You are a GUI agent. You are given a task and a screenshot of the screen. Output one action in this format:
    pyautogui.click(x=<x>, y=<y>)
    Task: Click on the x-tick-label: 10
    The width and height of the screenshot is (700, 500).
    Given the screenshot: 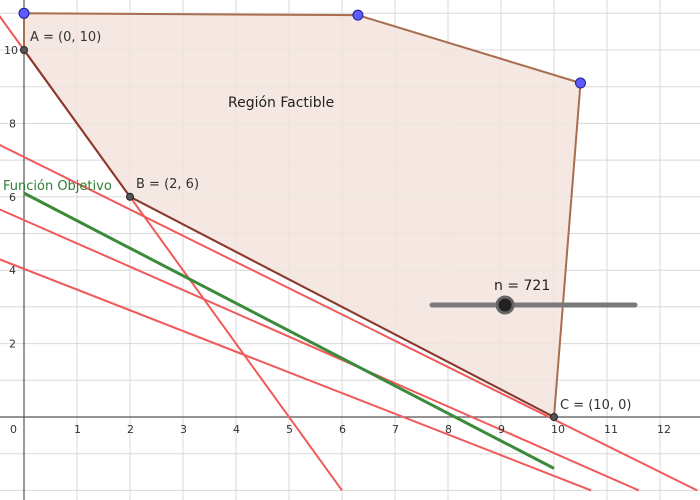 What is the action you would take?
    pyautogui.click(x=558, y=429)
    